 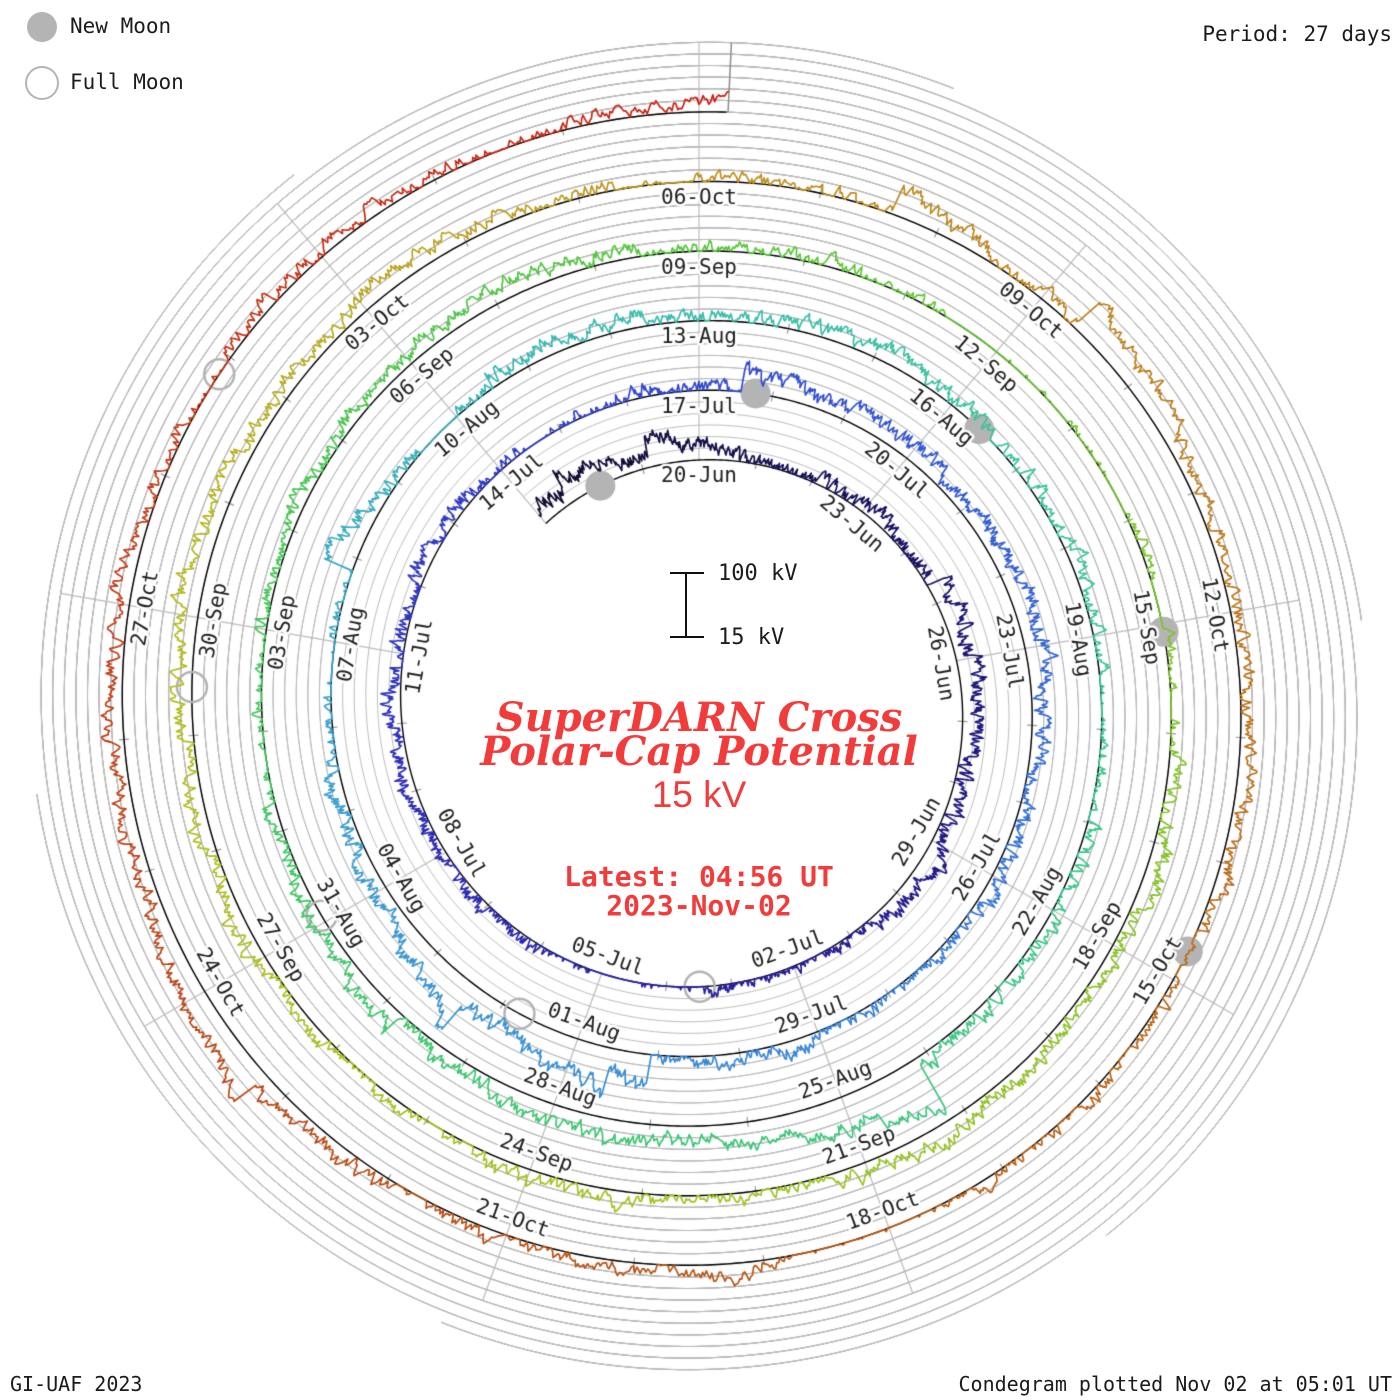 I want to click on new-moon-legend-label: New Moon, so click(x=121, y=26).